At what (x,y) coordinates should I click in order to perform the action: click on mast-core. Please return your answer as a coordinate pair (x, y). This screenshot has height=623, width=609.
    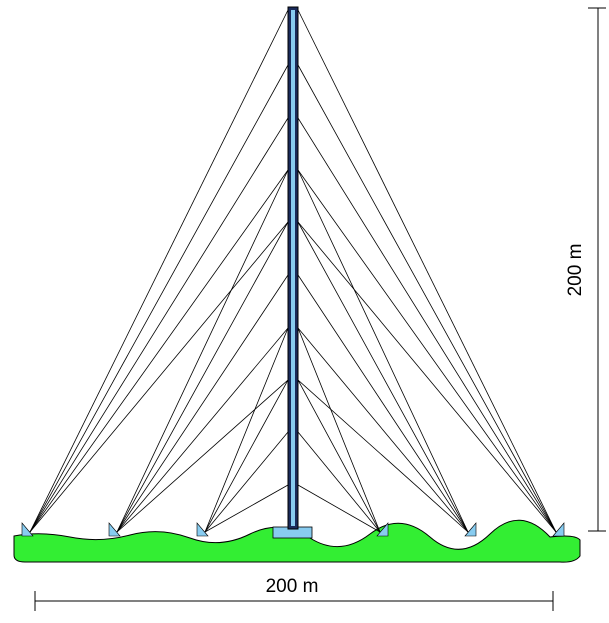
    Looking at the image, I should click on (293, 268).